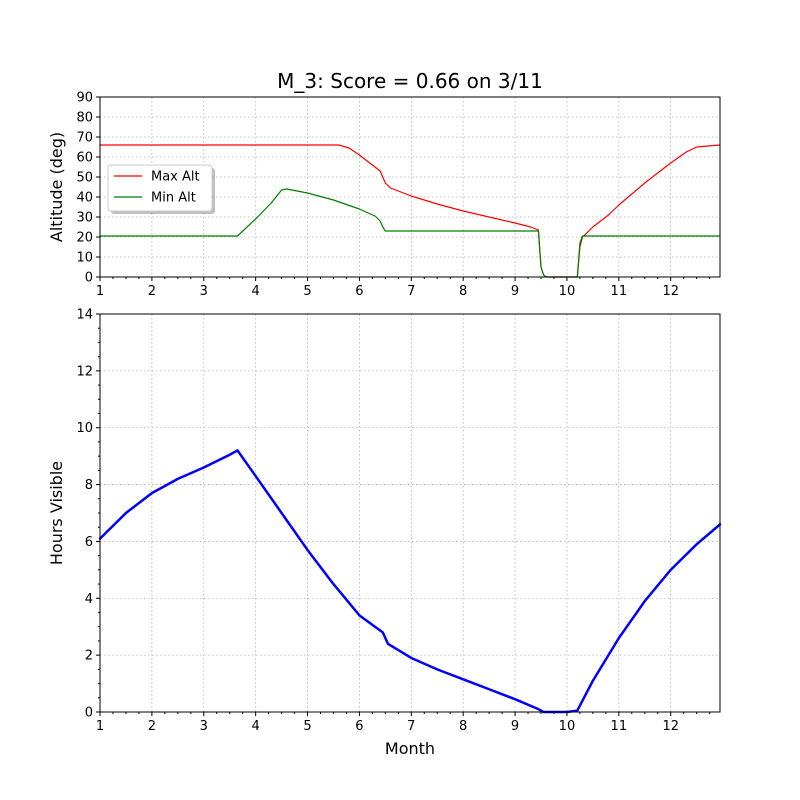 The image size is (800, 800). I want to click on hours-ytick-label: 4, so click(89, 599).